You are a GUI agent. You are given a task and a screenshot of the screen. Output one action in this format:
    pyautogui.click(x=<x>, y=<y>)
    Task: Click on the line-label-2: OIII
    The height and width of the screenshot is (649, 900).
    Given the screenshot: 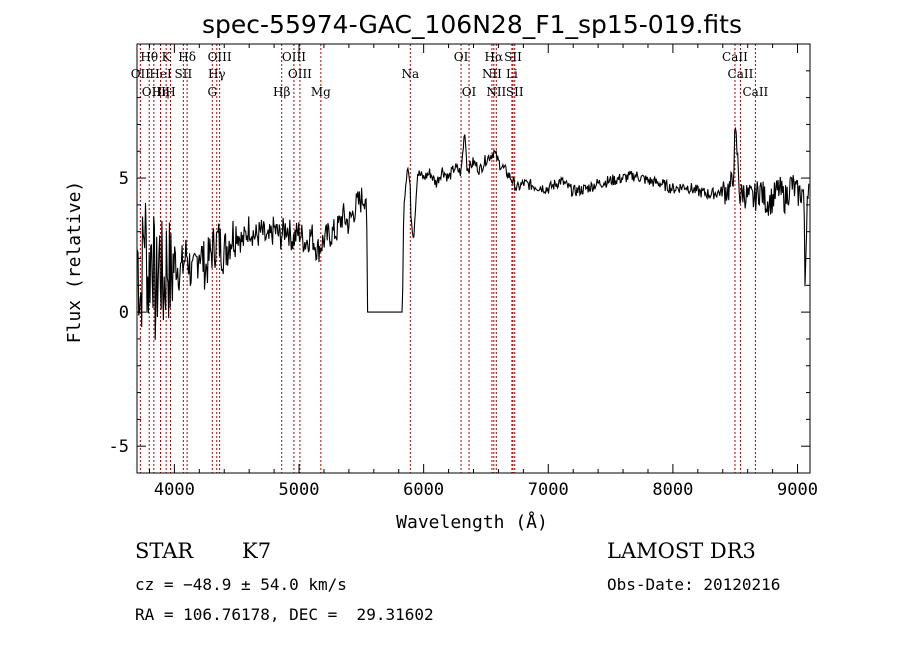 What is the action you would take?
    pyautogui.click(x=154, y=92)
    